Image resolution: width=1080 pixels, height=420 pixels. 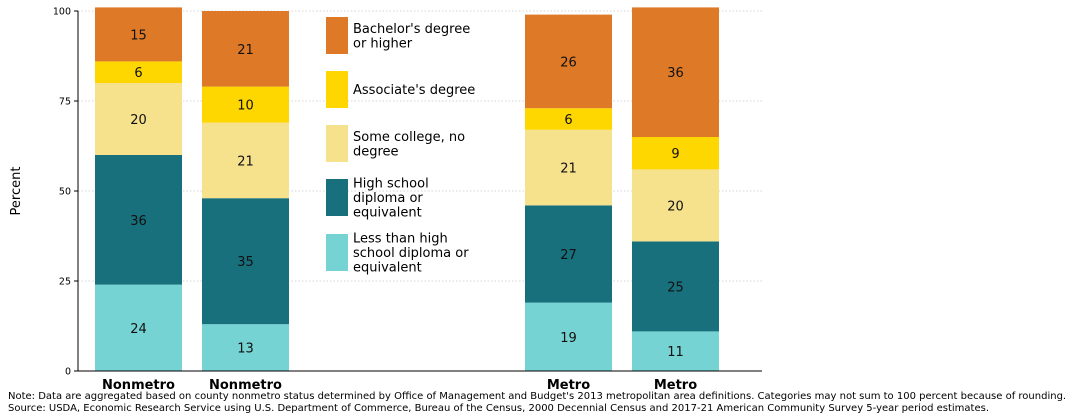 What do you see at coordinates (376, 151) in the screenshot?
I see `legend-label: degree` at bounding box center [376, 151].